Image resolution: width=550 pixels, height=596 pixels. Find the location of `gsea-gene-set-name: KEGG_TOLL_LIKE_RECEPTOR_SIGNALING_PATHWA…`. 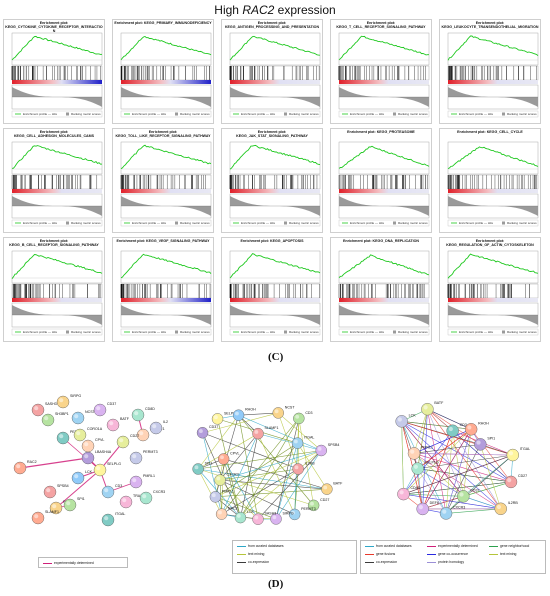

gsea-gene-set-name: KEGG_TOLL_LIKE_RECEPTOR_SIGNALING_PATHWA… is located at coordinates (163, 136).